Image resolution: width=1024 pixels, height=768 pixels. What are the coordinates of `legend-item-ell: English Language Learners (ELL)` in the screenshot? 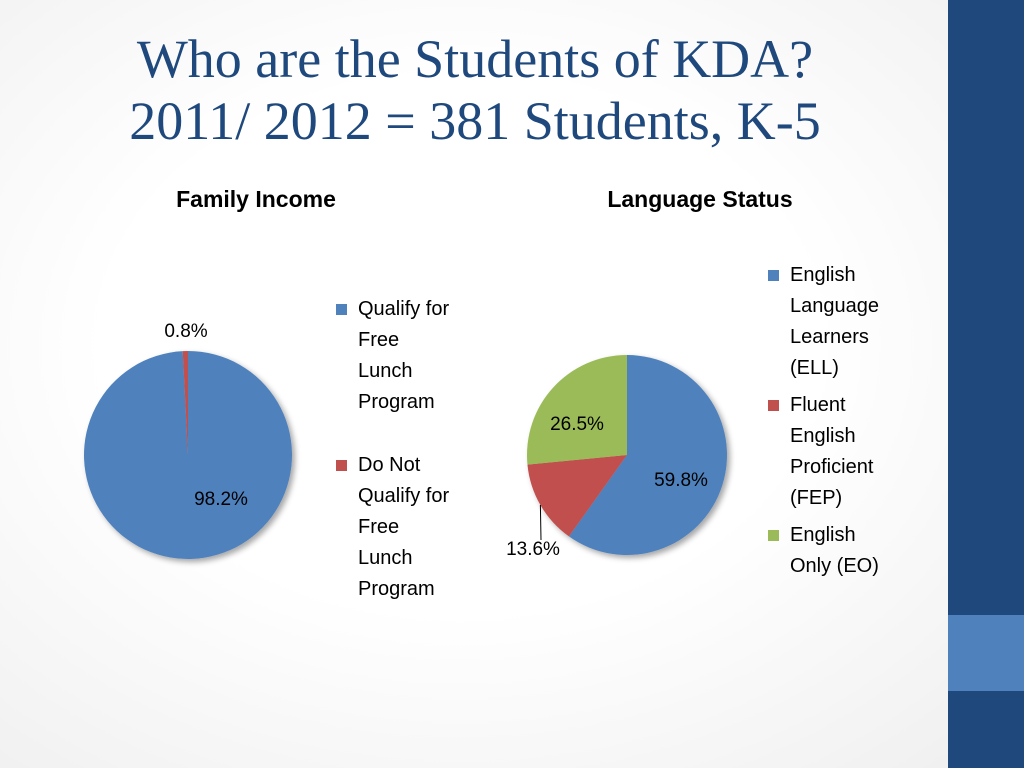 It's located at (848, 322).